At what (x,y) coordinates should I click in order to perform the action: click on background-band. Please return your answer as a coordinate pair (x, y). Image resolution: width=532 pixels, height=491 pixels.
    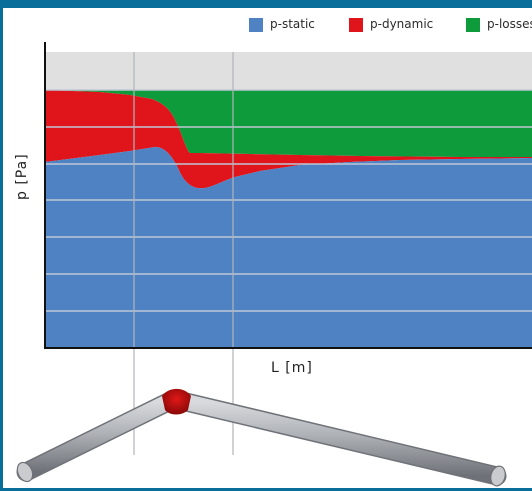
    Looking at the image, I should click on (288, 71).